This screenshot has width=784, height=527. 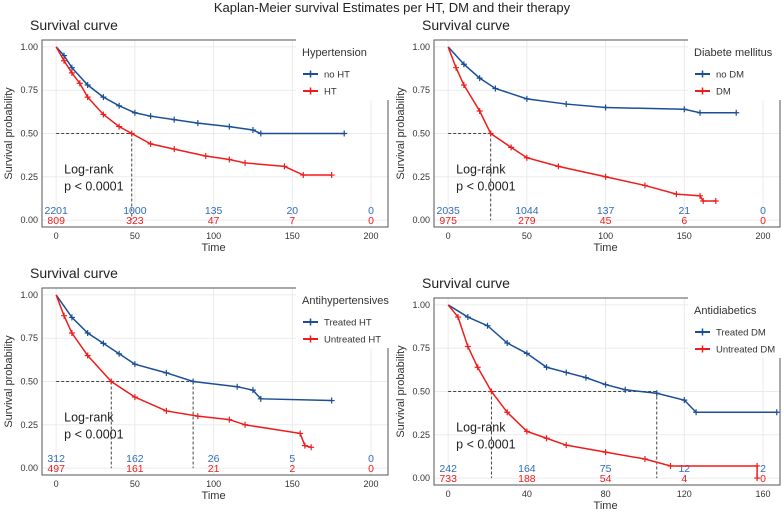 What do you see at coordinates (527, 469) in the screenshot?
I see `risk-count: 164` at bounding box center [527, 469].